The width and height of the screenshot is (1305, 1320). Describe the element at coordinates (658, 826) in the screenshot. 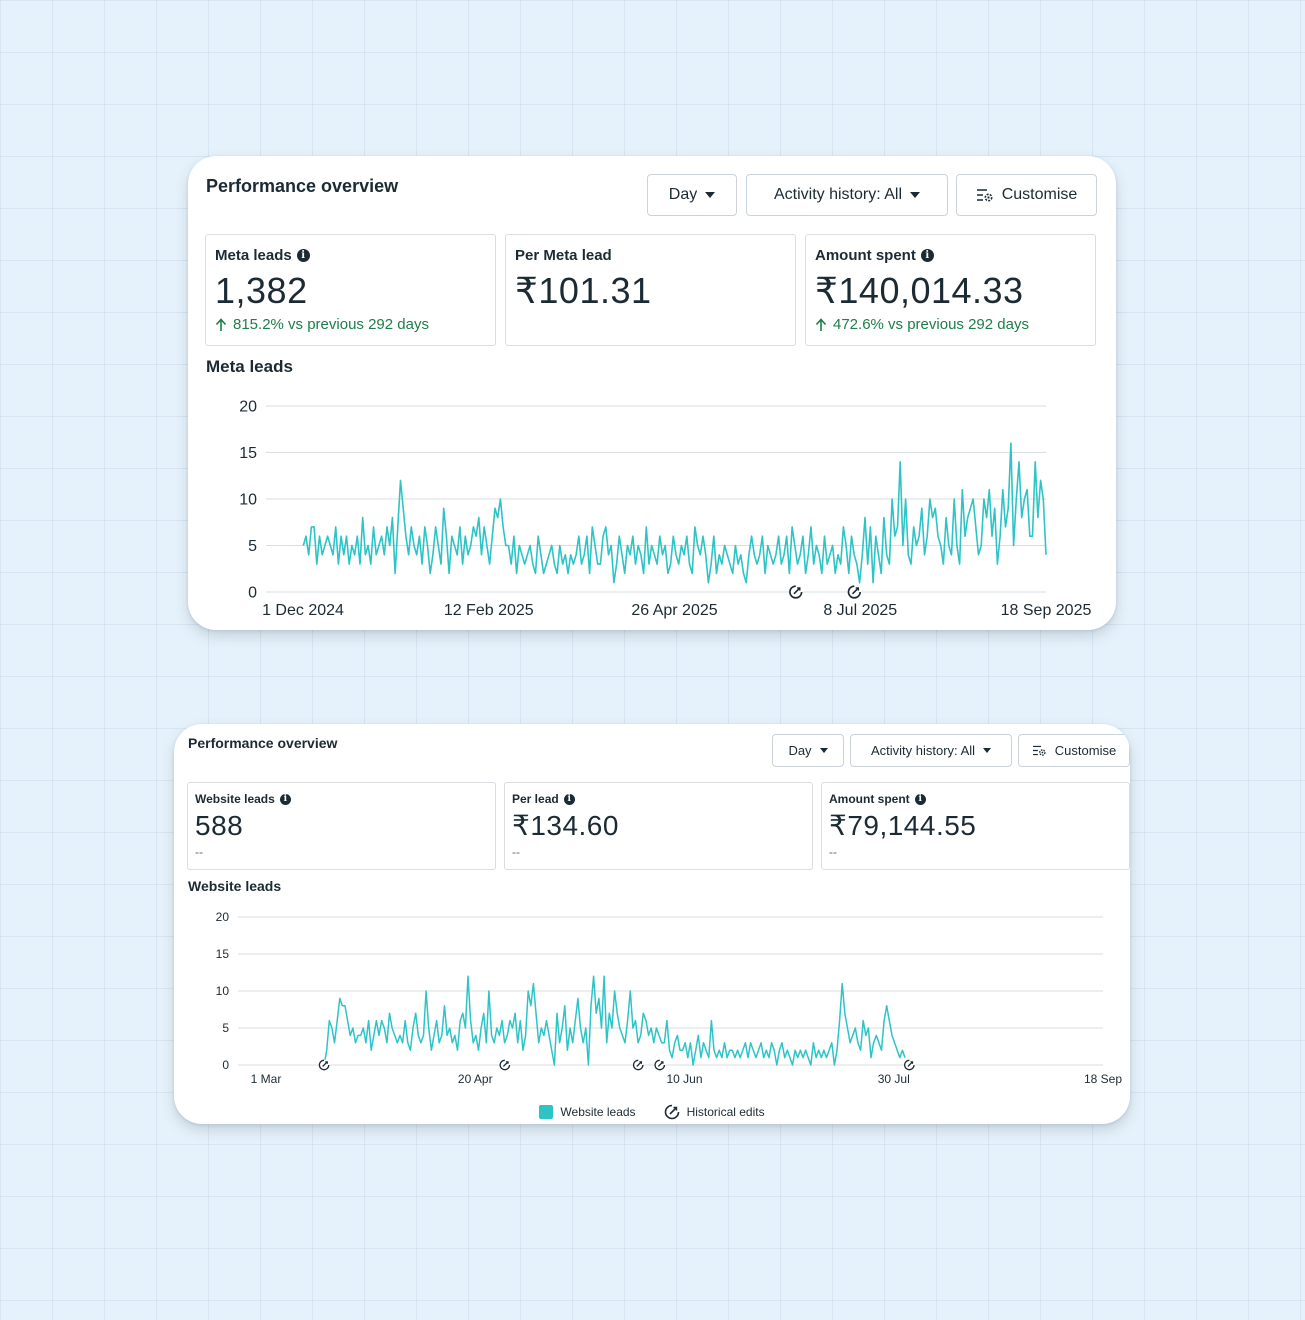

I see `metric-card-per-lead: Per lead i ₹134.60 --` at that location.